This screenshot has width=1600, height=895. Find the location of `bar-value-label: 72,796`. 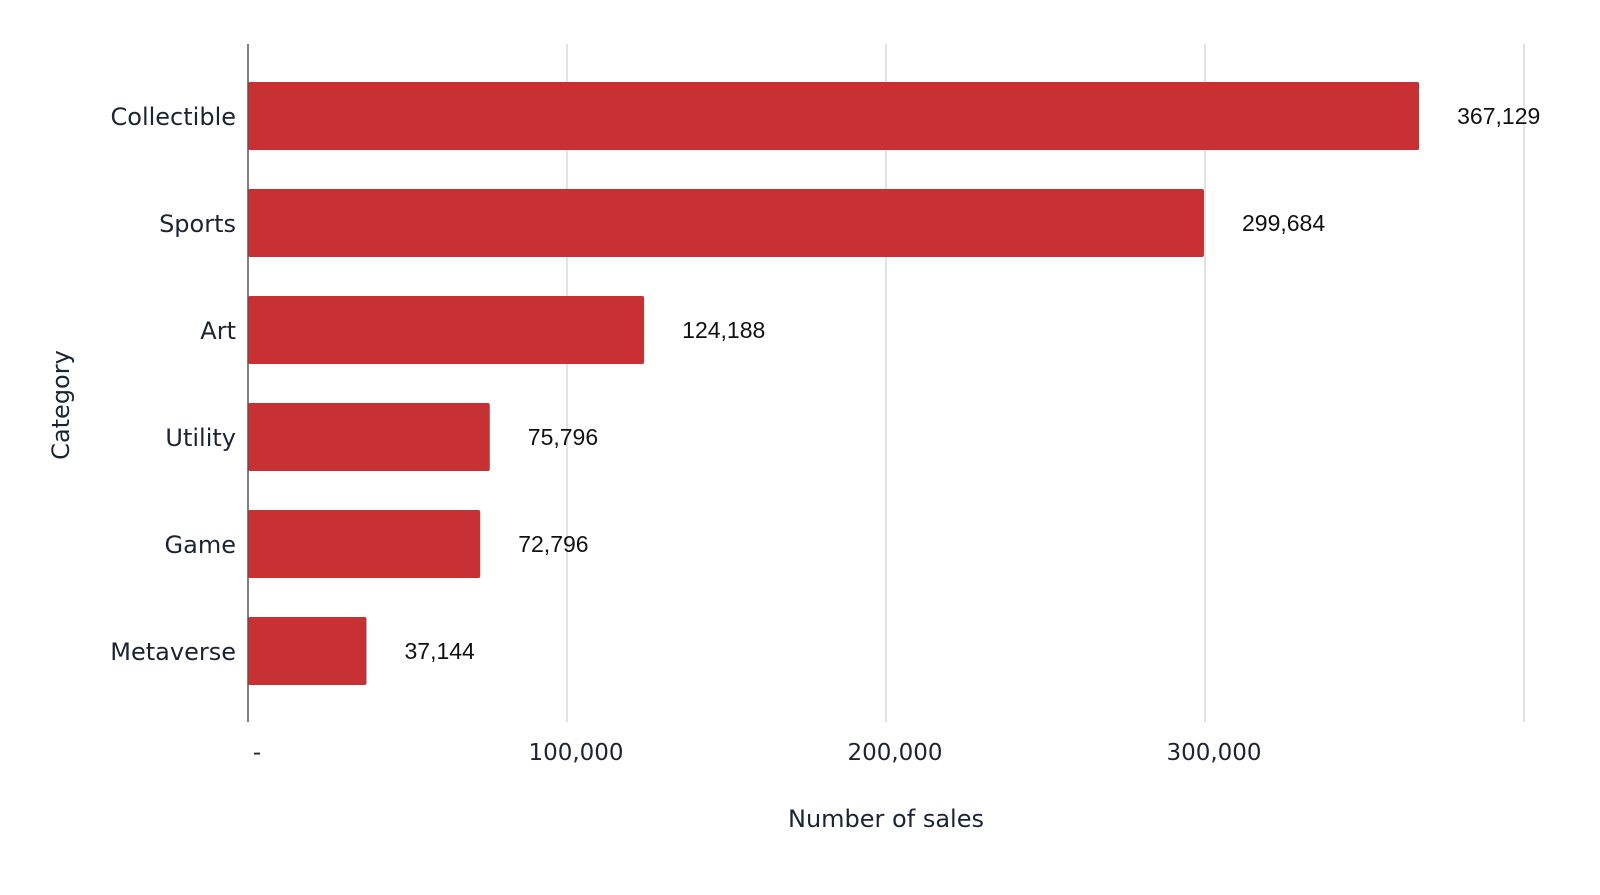

bar-value-label: 72,796 is located at coordinates (553, 544).